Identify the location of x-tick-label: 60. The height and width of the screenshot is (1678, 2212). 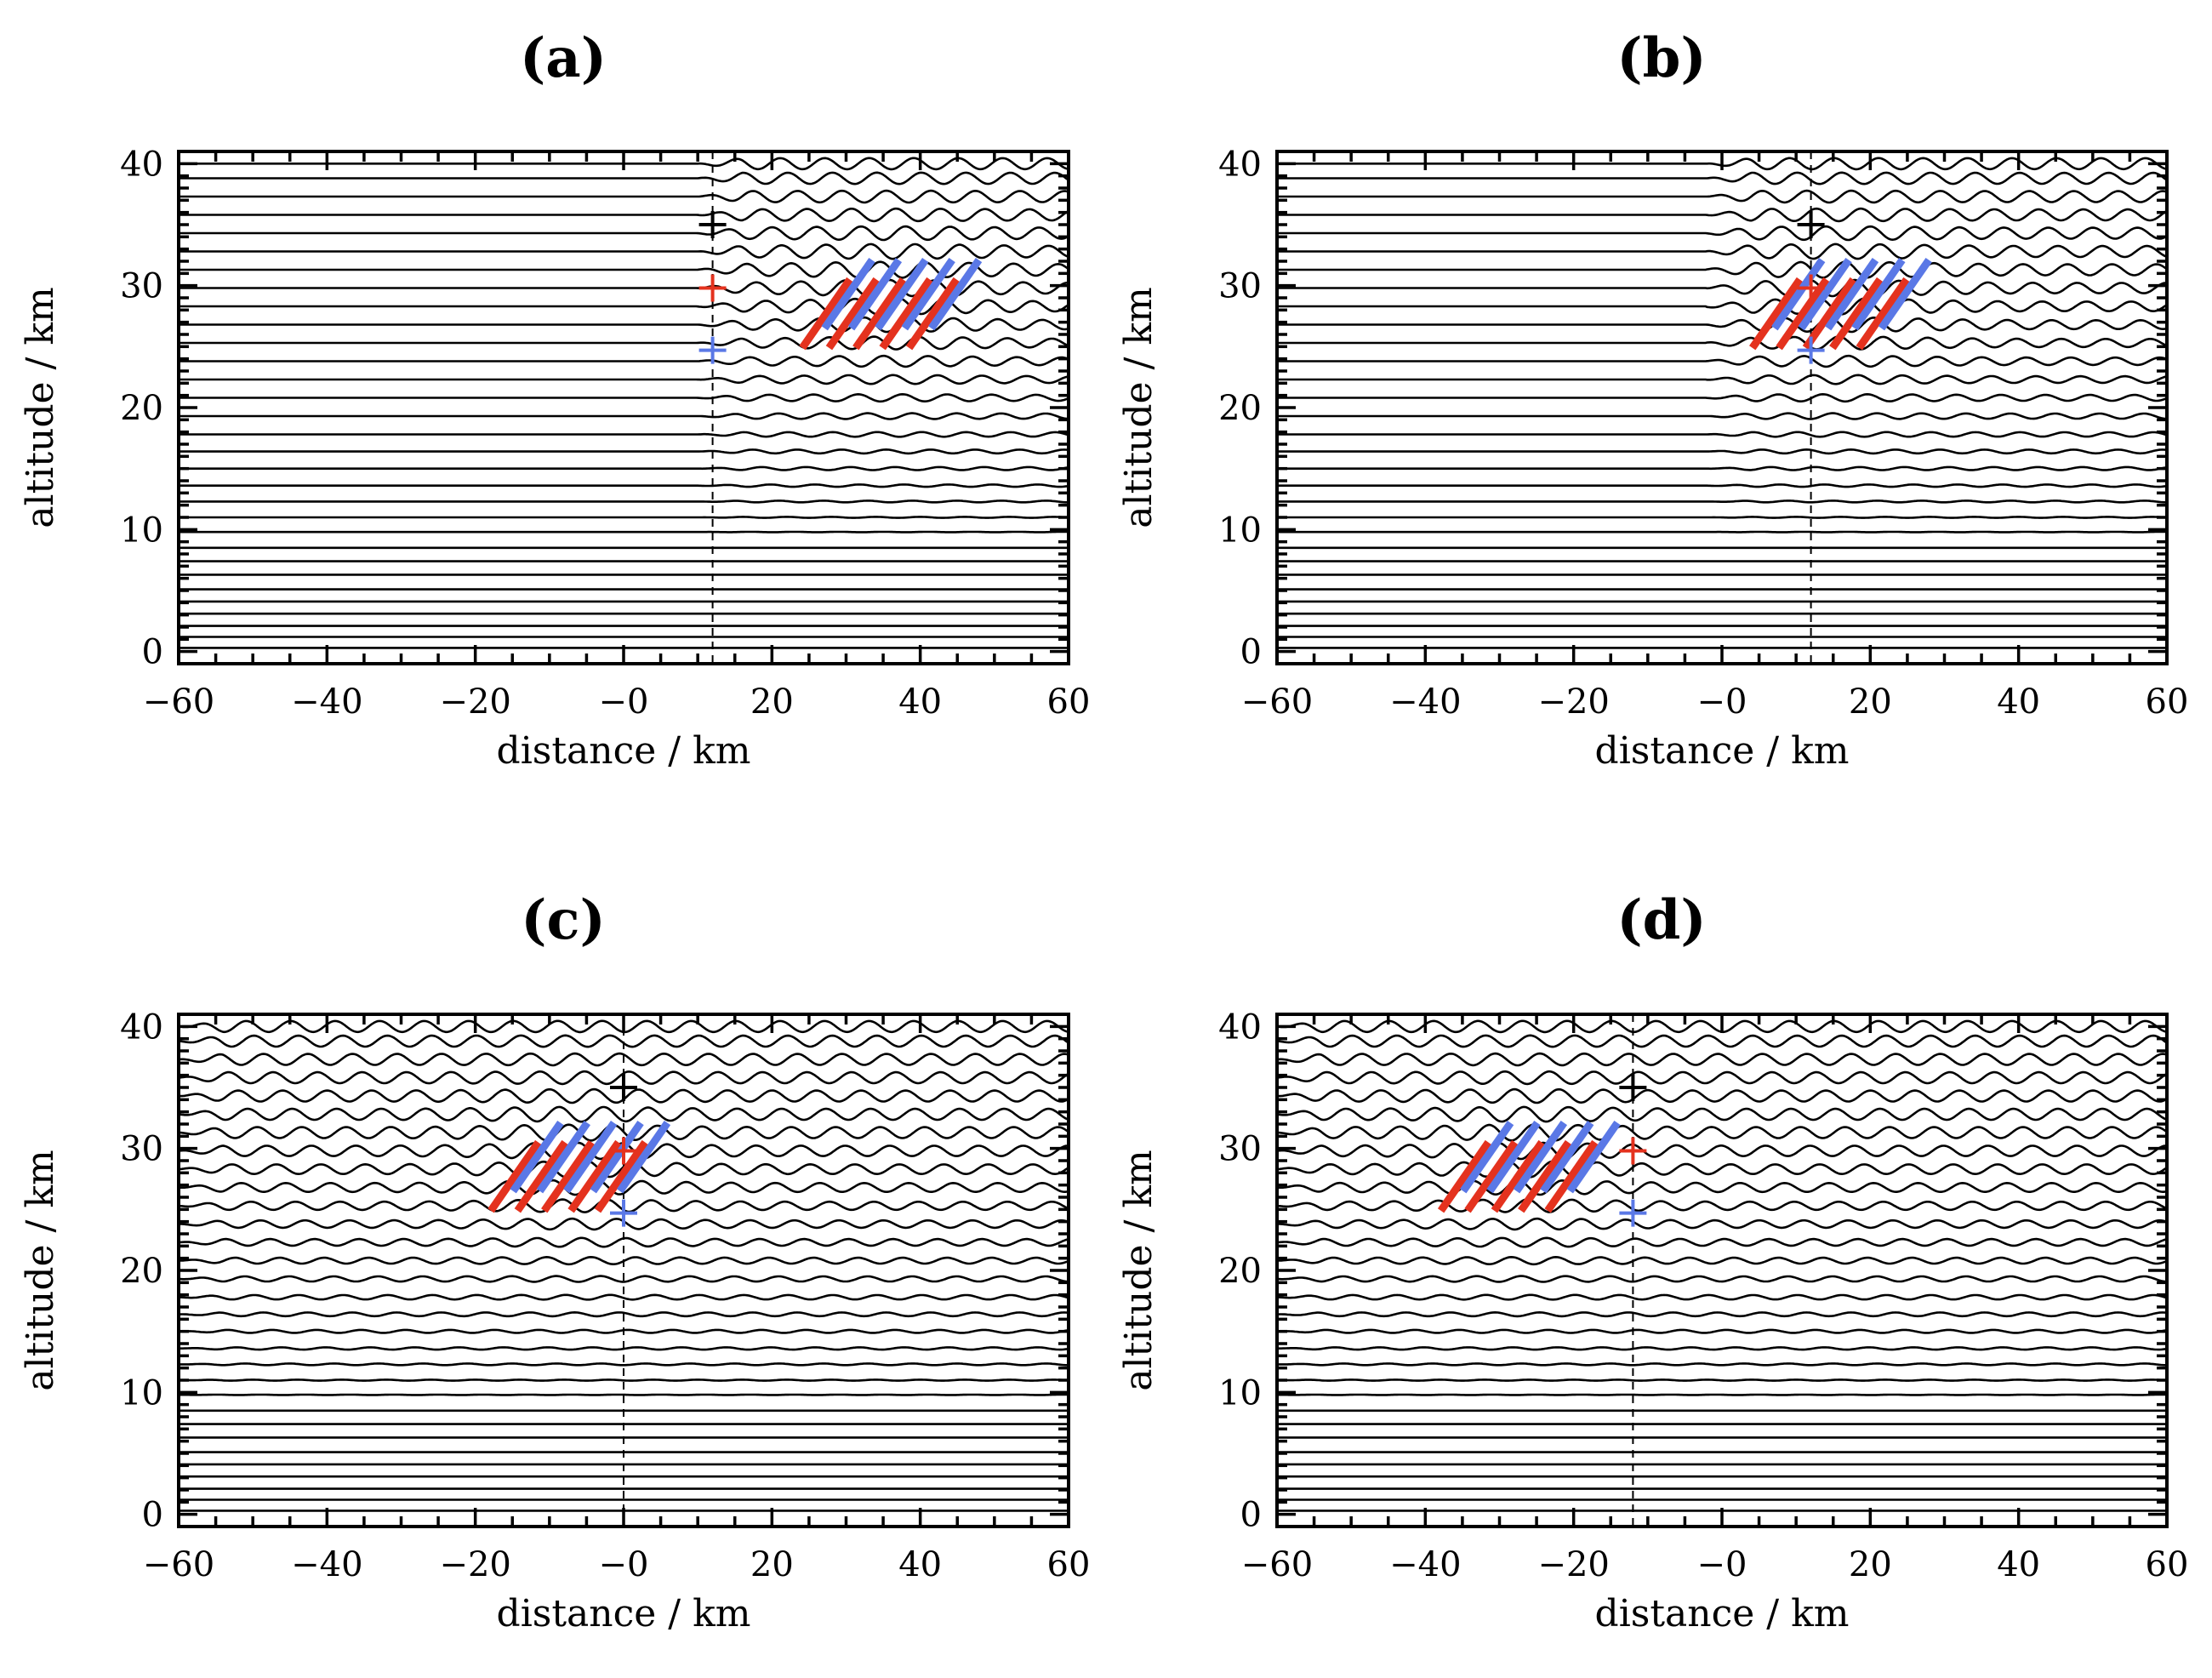
(2167, 1564).